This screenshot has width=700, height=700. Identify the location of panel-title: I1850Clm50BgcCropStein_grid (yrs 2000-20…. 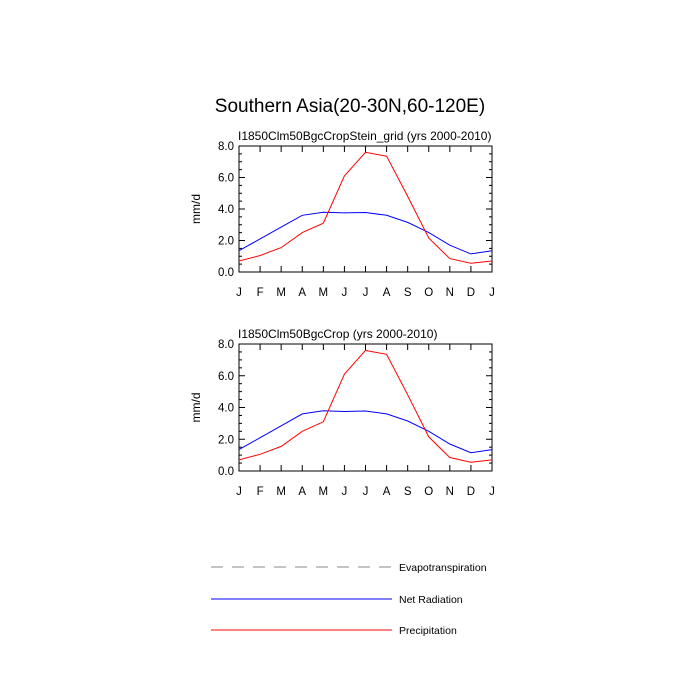
(364, 136).